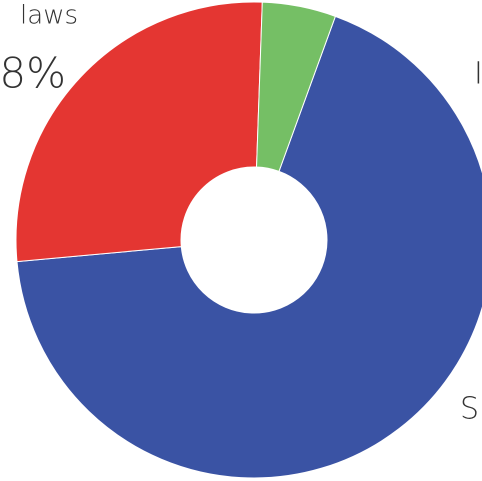 Image resolution: width=482 pixels, height=481 pixels. What do you see at coordinates (469, 409) in the screenshot?
I see `slice-label: S` at bounding box center [469, 409].